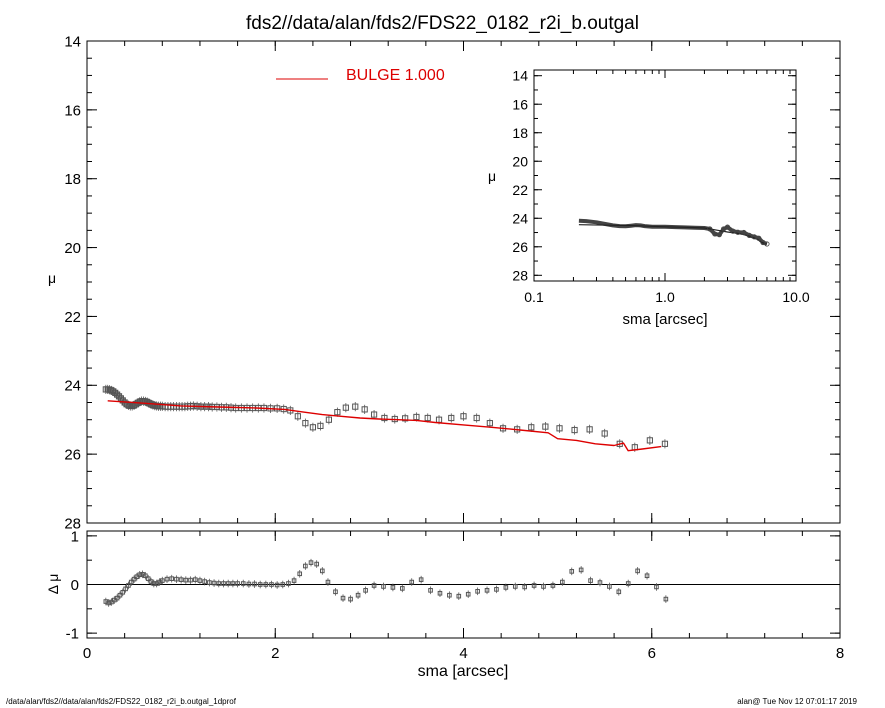 This screenshot has width=885, height=708. I want to click on y-tick-label: 14, so click(72, 41).